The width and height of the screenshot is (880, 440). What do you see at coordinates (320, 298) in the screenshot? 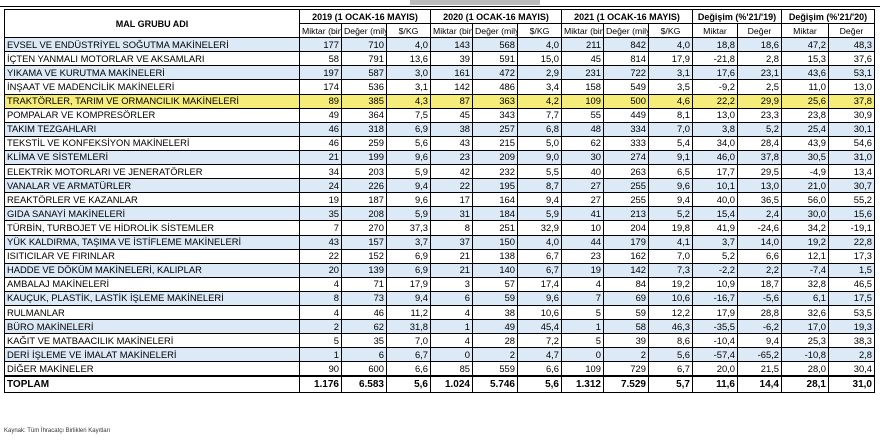
I see `cell-2019-miktar: 8` at bounding box center [320, 298].